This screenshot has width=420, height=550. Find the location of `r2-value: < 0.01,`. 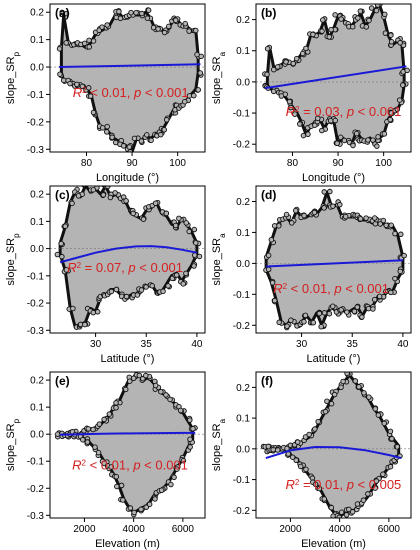

r2-value: < 0.01, is located at coordinates (109, 464).